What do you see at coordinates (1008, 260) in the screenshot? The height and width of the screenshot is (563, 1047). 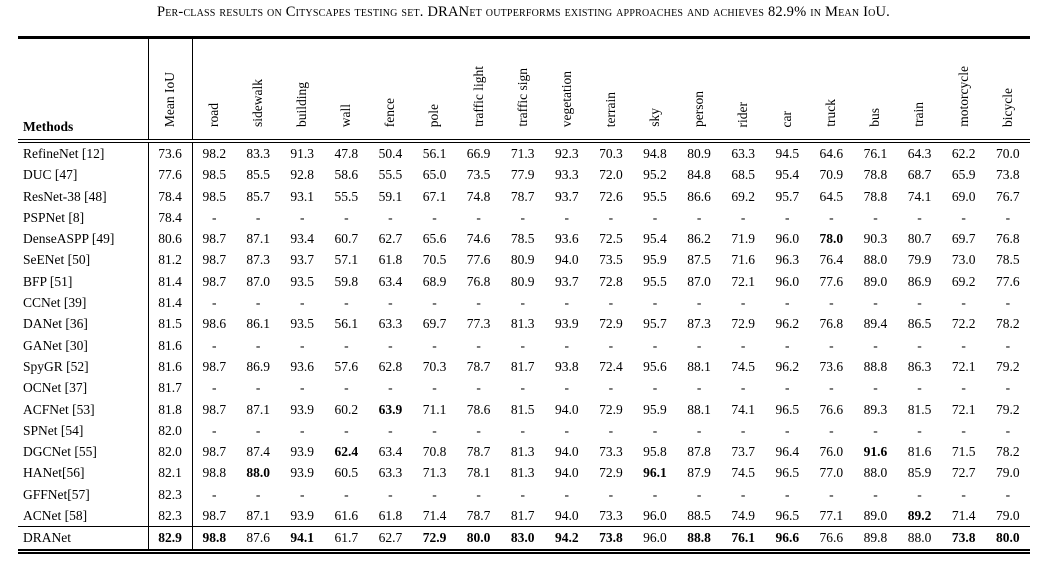 I see `value-cell: 78.5` at bounding box center [1008, 260].